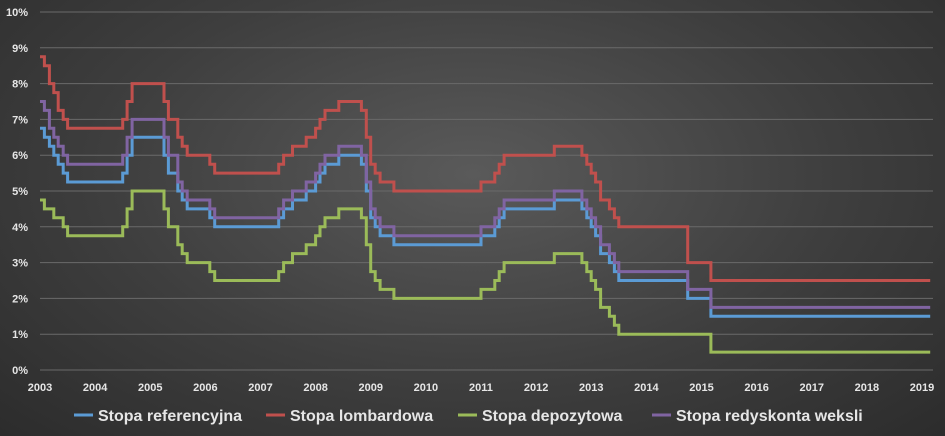 The width and height of the screenshot is (945, 436). I want to click on x-tick-label: 2012, so click(536, 388).